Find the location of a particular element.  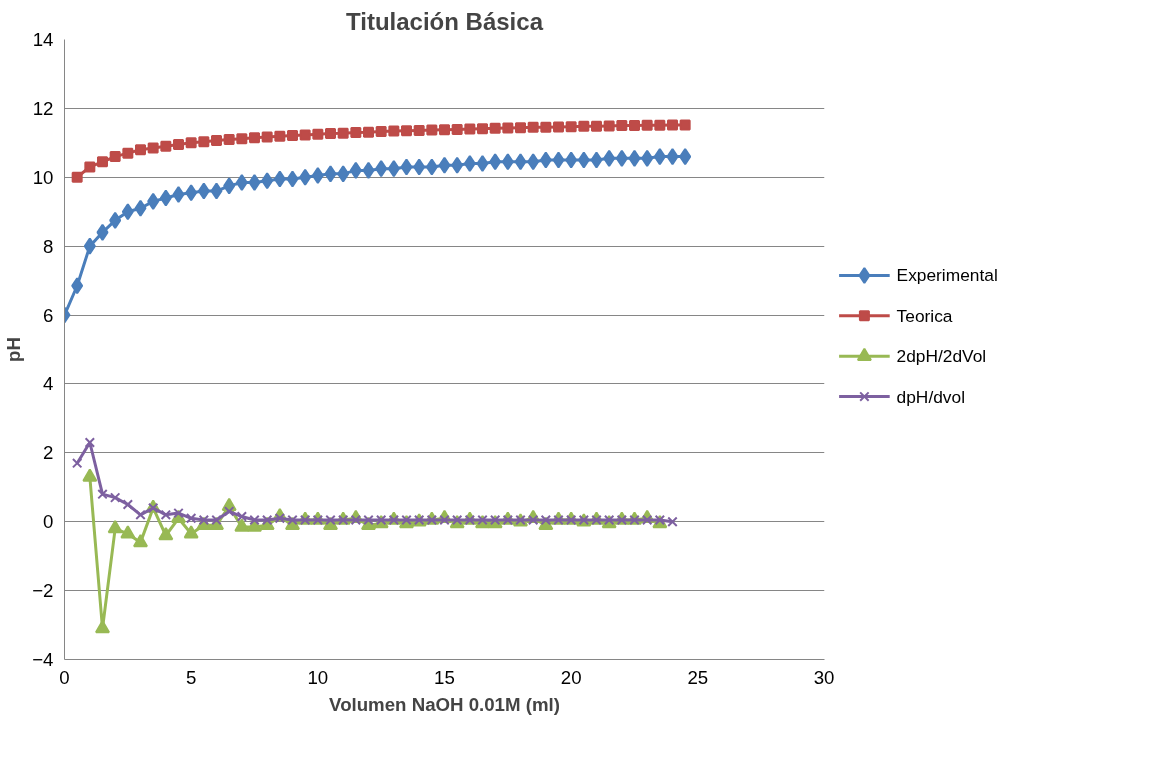

y-tick-label: 0 is located at coordinates (48, 522).